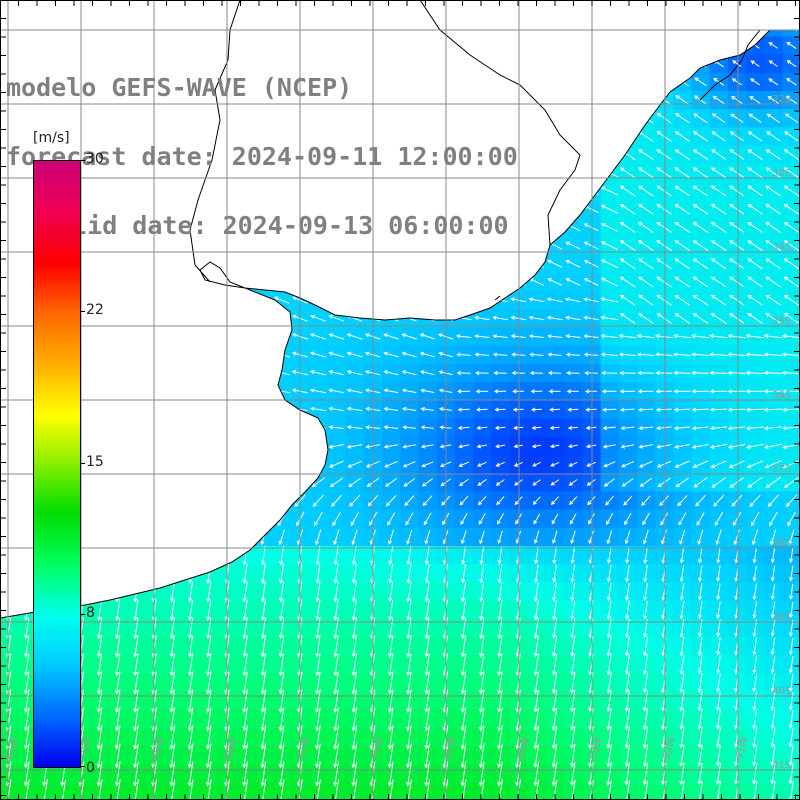 The width and height of the screenshot is (800, 800). What do you see at coordinates (95, 159) in the screenshot?
I see `colorbar-tick-30: 30` at bounding box center [95, 159].